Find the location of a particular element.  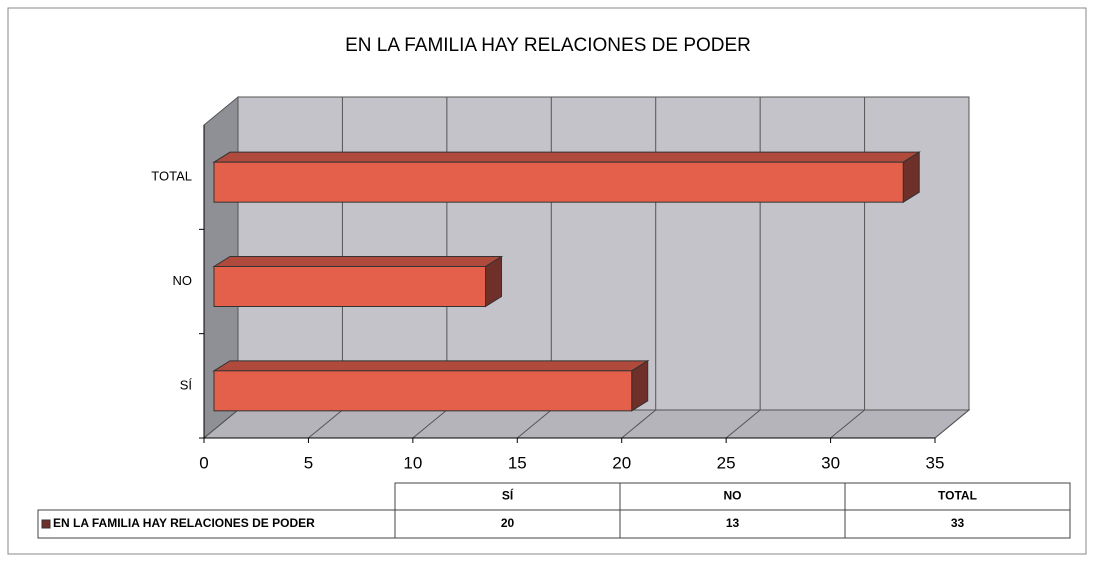

x-tick-label: 20 is located at coordinates (621, 462).